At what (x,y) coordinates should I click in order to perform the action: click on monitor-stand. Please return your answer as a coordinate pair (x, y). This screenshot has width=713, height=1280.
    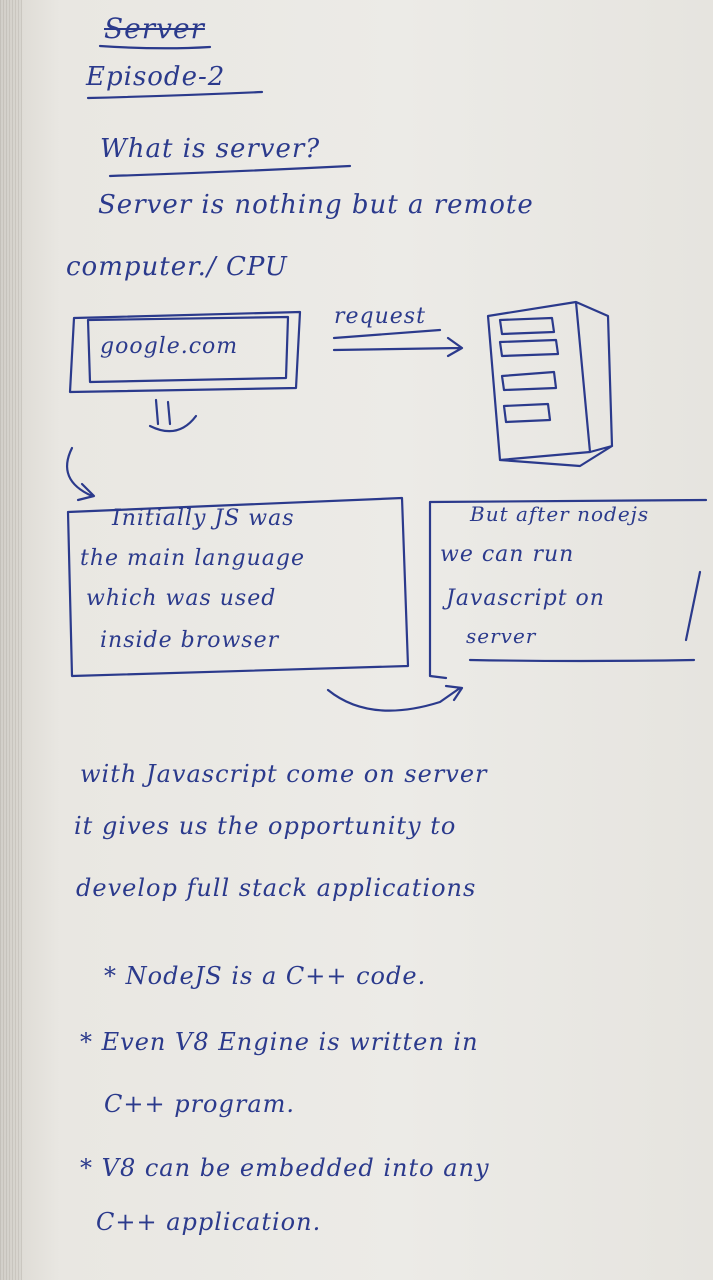
    Looking at the image, I should click on (173, 415).